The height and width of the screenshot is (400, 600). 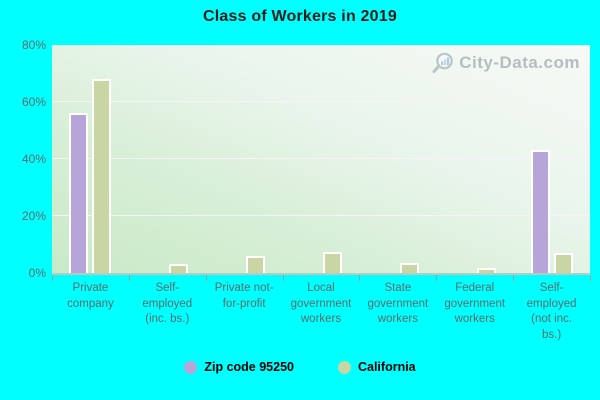 What do you see at coordinates (321, 303) in the screenshot?
I see `x-axis-category-label-local-government-workers: Local government workers` at bounding box center [321, 303].